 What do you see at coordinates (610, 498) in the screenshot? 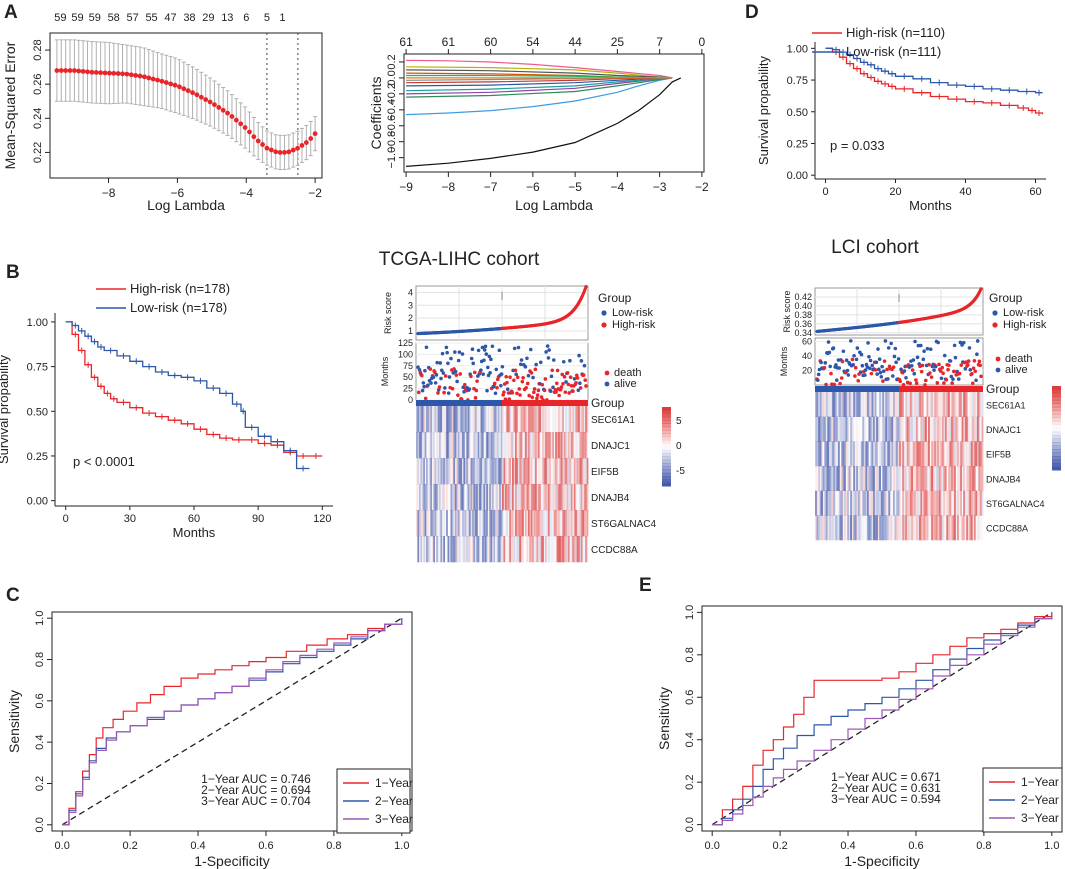
I see `heatmap-row-label: DNAJB4` at bounding box center [610, 498].